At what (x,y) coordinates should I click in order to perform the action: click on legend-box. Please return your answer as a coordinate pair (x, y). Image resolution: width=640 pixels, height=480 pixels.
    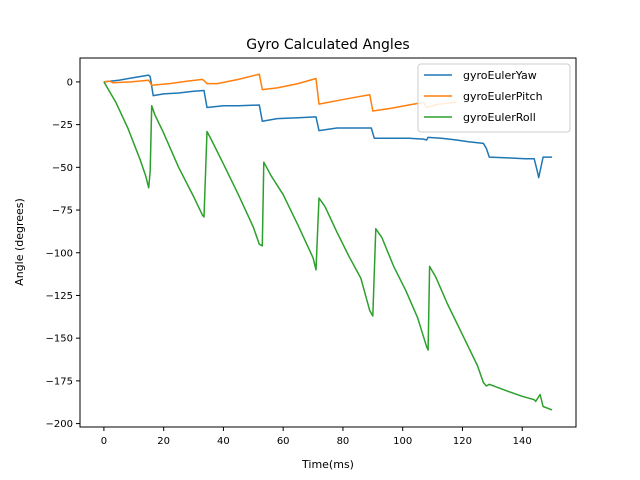
    Looking at the image, I should click on (494, 98).